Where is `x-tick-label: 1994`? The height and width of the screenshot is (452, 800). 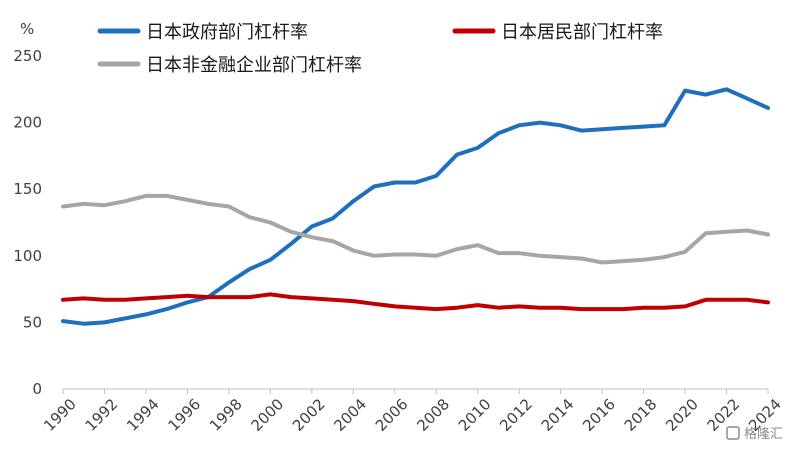 x-tick-label: 1994 is located at coordinates (143, 415).